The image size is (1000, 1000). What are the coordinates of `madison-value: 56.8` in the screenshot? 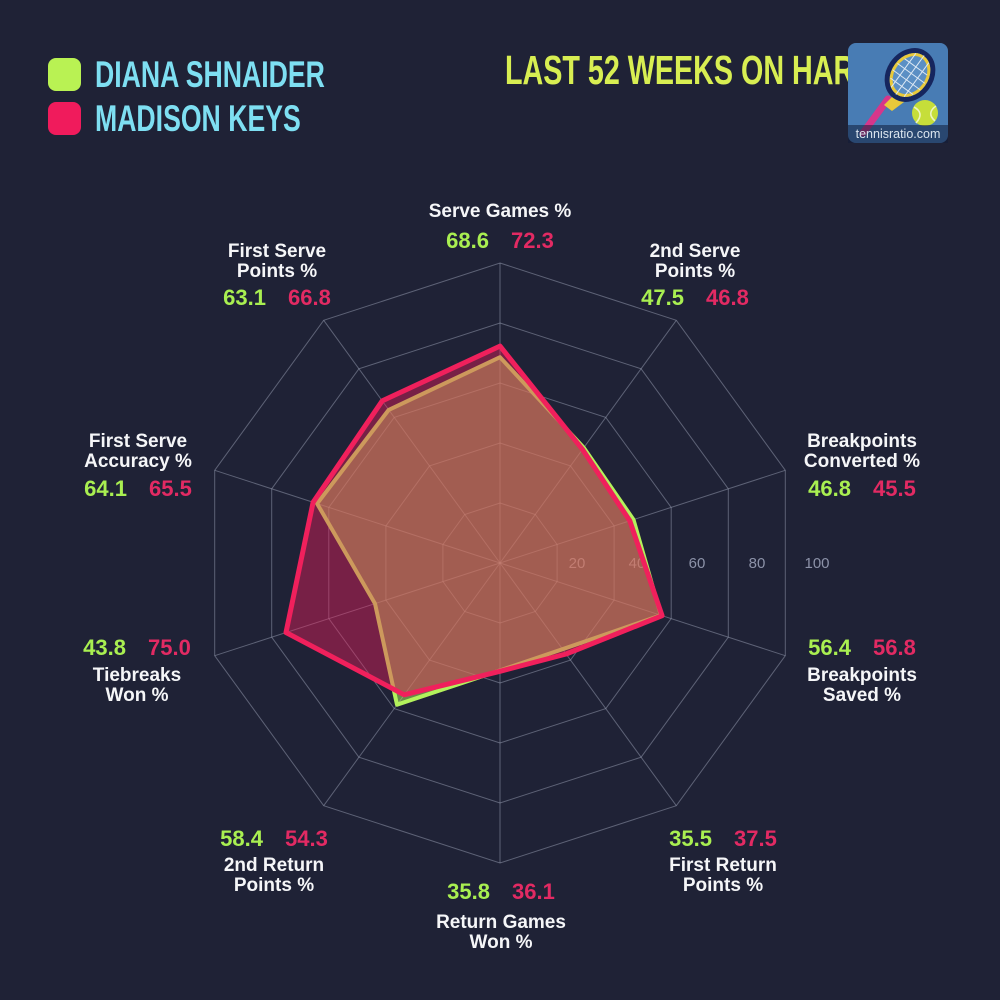 It's located at (894, 647).